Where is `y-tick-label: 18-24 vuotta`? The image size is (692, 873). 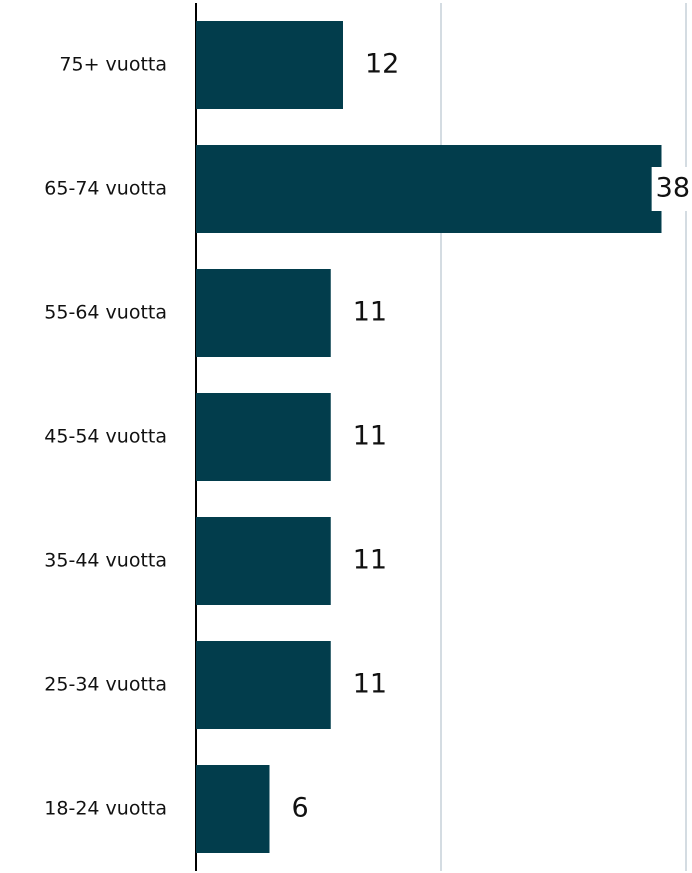
y-tick-label: 18-24 vuotta is located at coordinates (105, 809).